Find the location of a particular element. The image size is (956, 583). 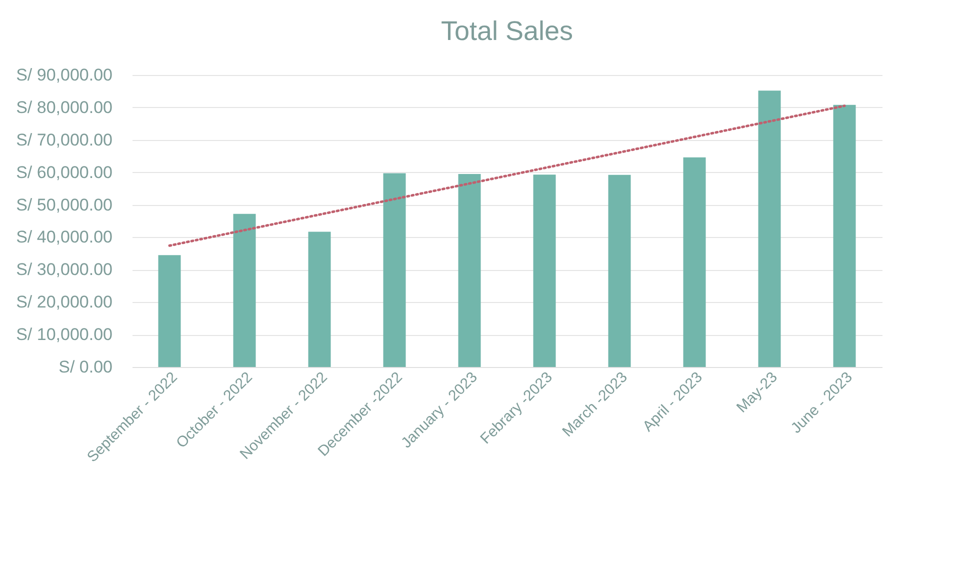

y-tick-label: S/ 80,000.00 is located at coordinates (64, 107).